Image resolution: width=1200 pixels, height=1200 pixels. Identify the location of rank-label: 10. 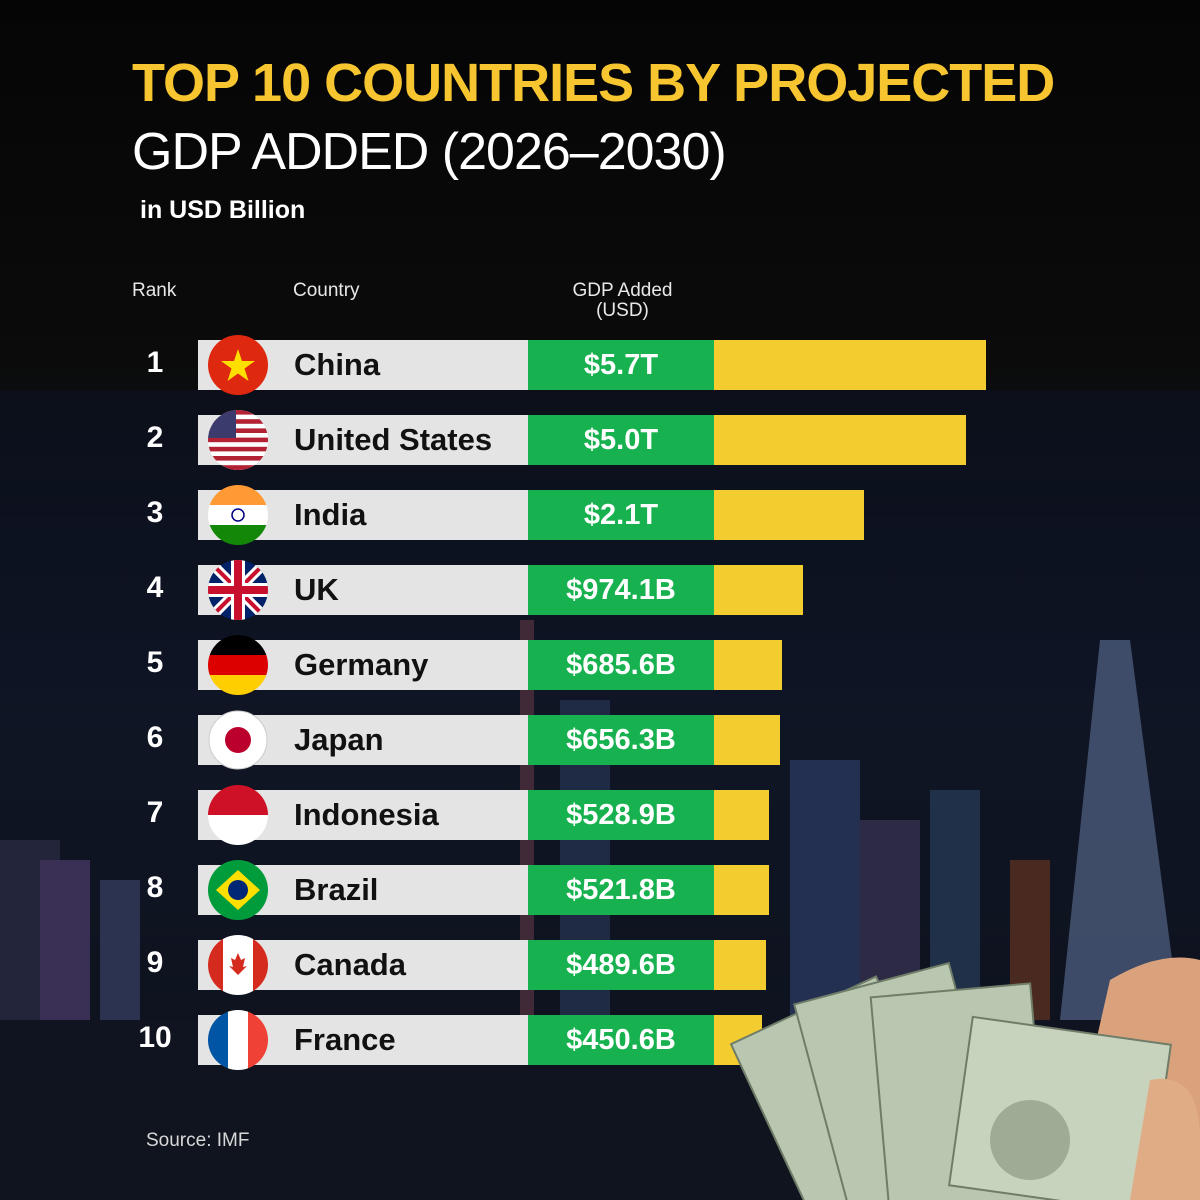
(155, 1037).